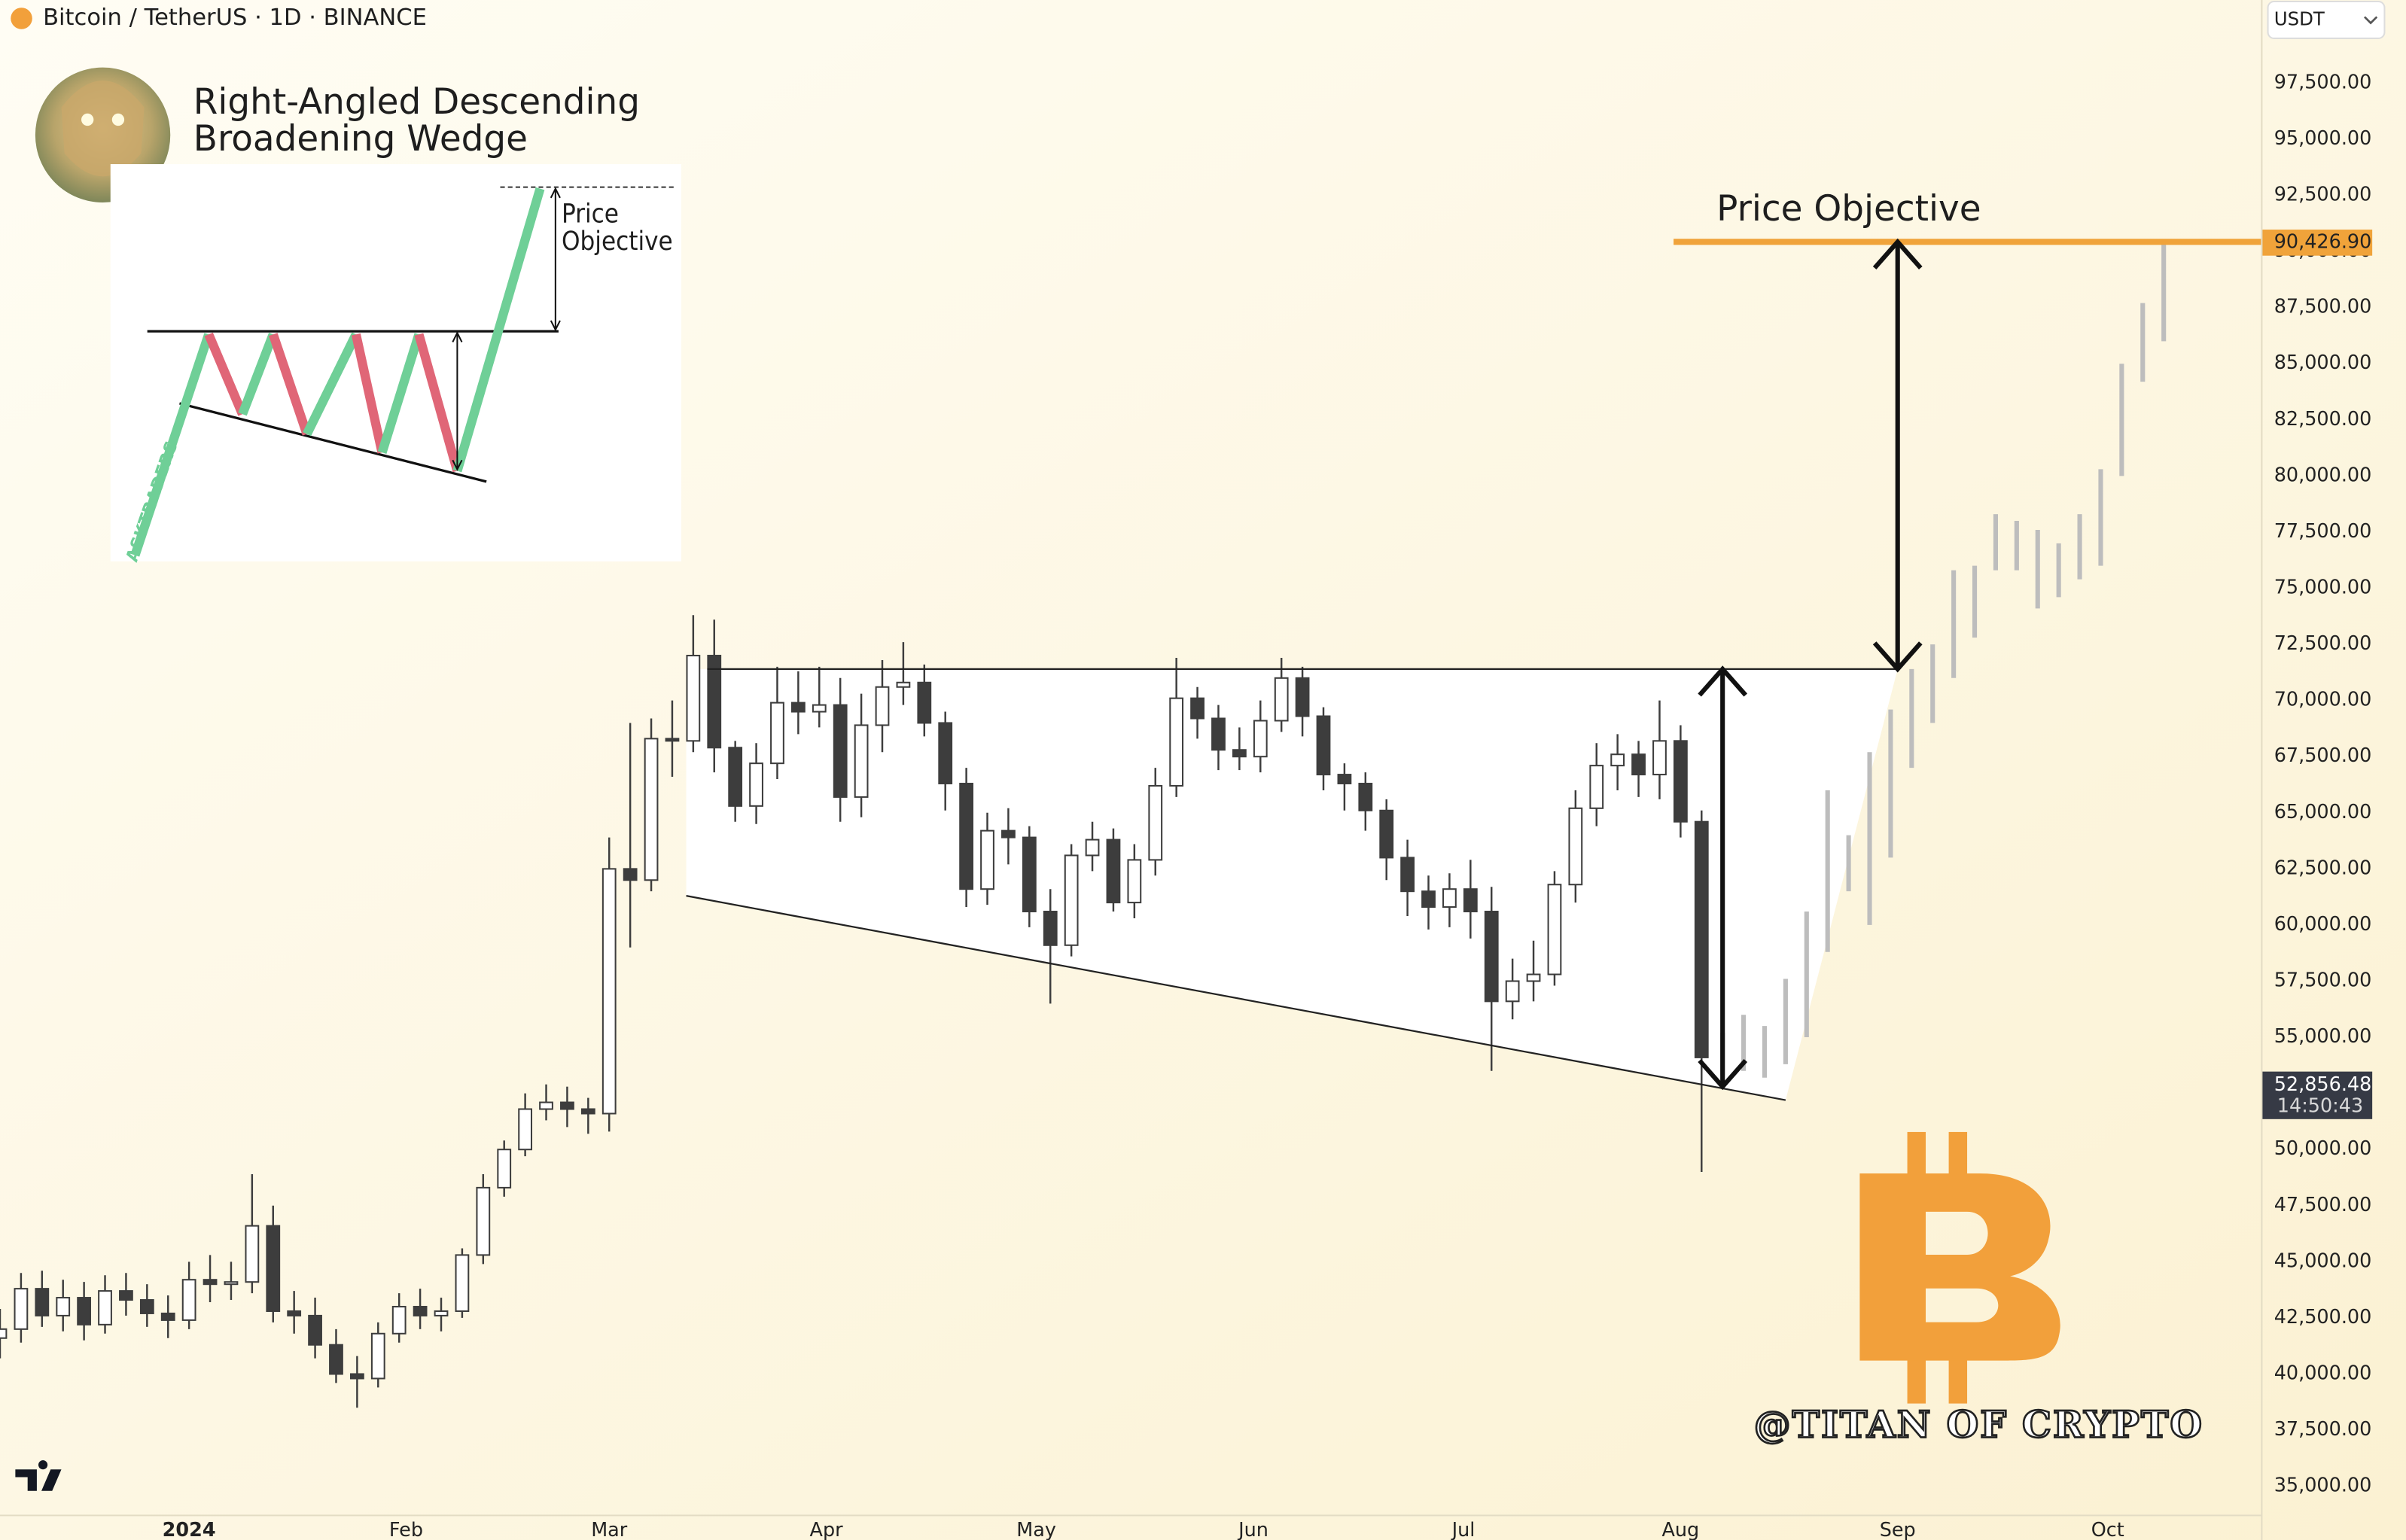  Describe the element at coordinates (2323, 195) in the screenshot. I see `y-tick-label: 92,500.00` at that location.